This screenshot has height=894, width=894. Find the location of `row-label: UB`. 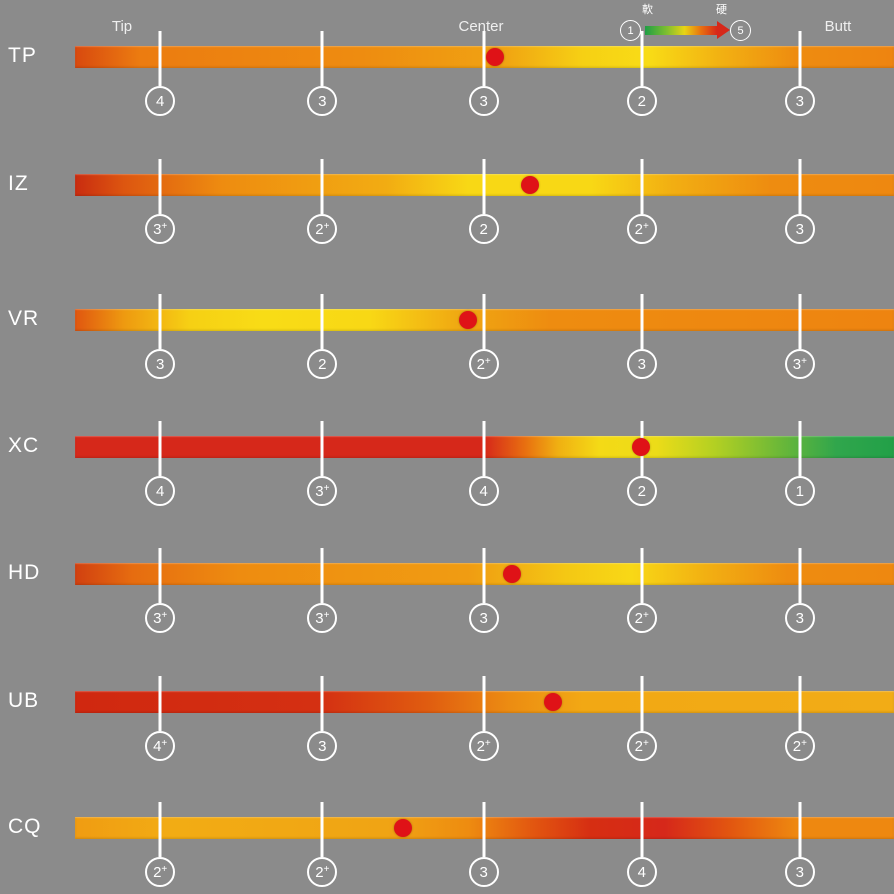

row-label: UB is located at coordinates (24, 700).